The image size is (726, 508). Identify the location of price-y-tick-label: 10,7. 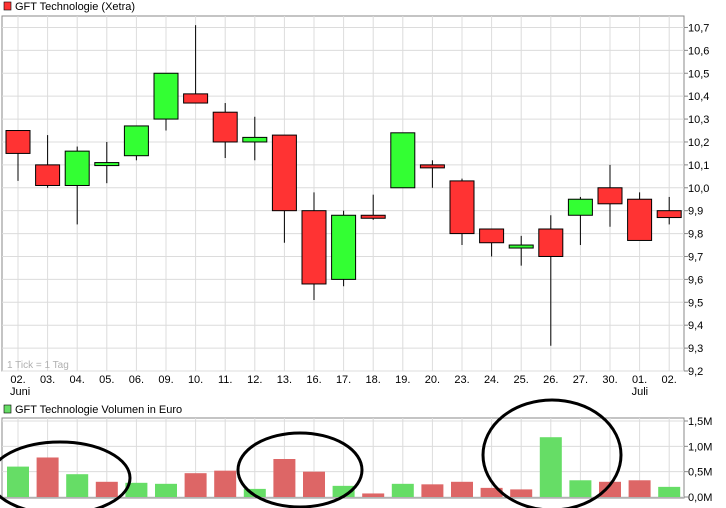
(698, 28).